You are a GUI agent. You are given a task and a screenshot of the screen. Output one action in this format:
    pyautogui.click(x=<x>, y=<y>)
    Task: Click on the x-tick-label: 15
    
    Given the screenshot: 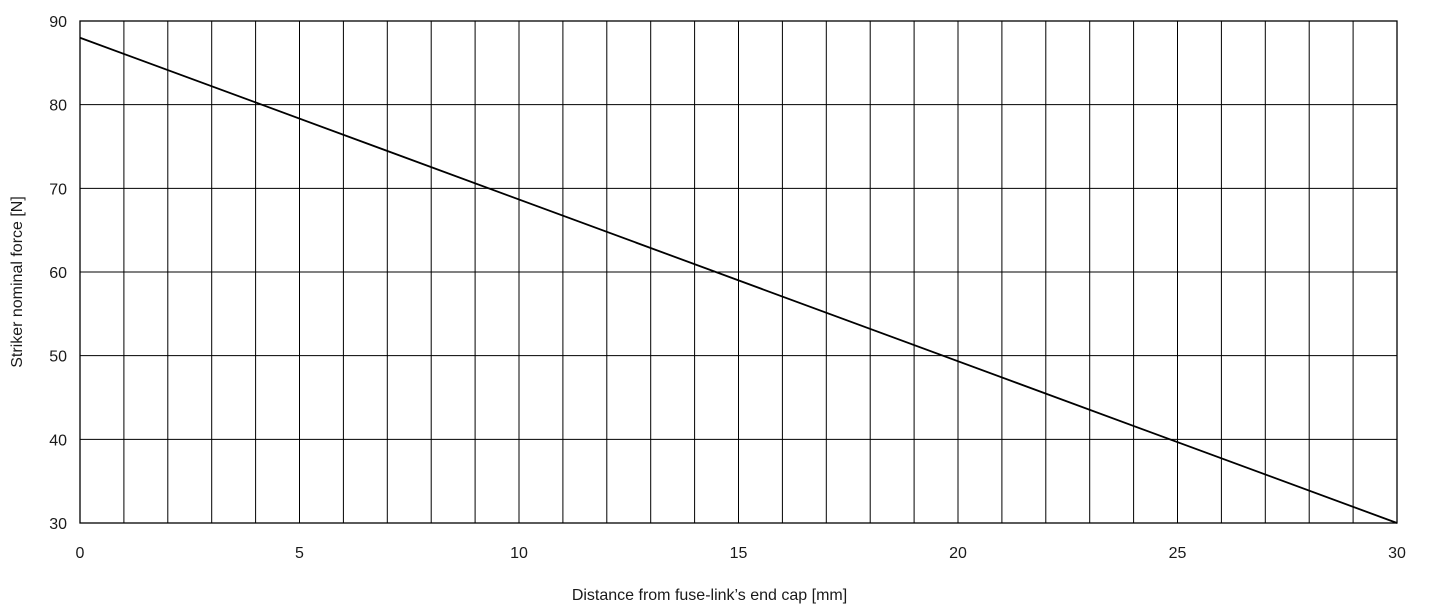 What is the action you would take?
    pyautogui.click(x=739, y=553)
    